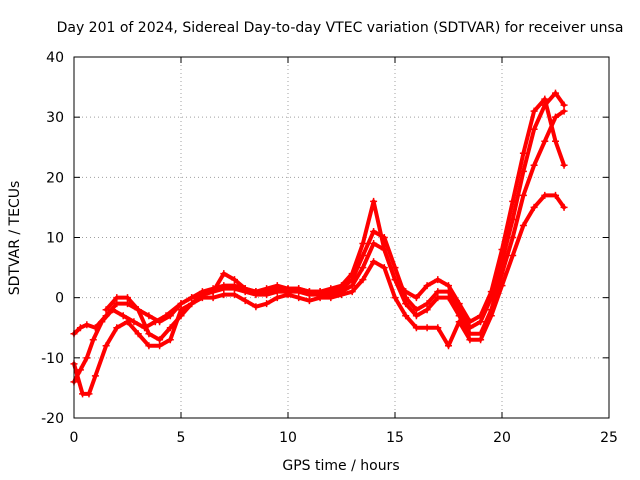  Describe the element at coordinates (502, 438) in the screenshot. I see `x-tick-label: 20` at that location.